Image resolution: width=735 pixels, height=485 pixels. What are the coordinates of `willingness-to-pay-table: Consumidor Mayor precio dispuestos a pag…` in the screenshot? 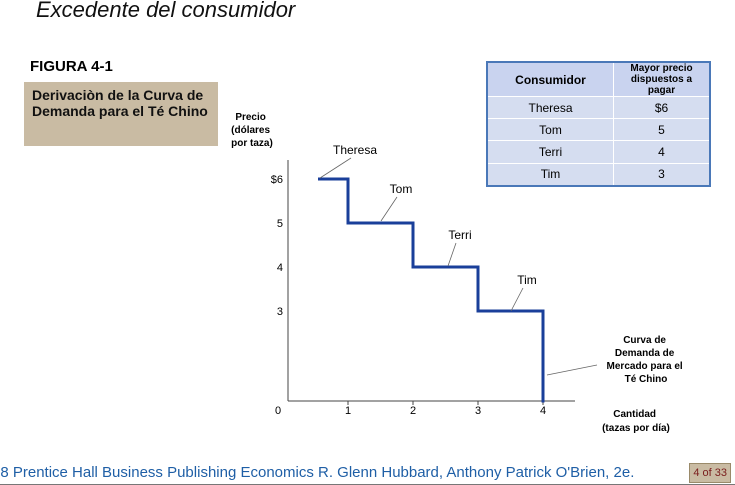 It's located at (598, 124).